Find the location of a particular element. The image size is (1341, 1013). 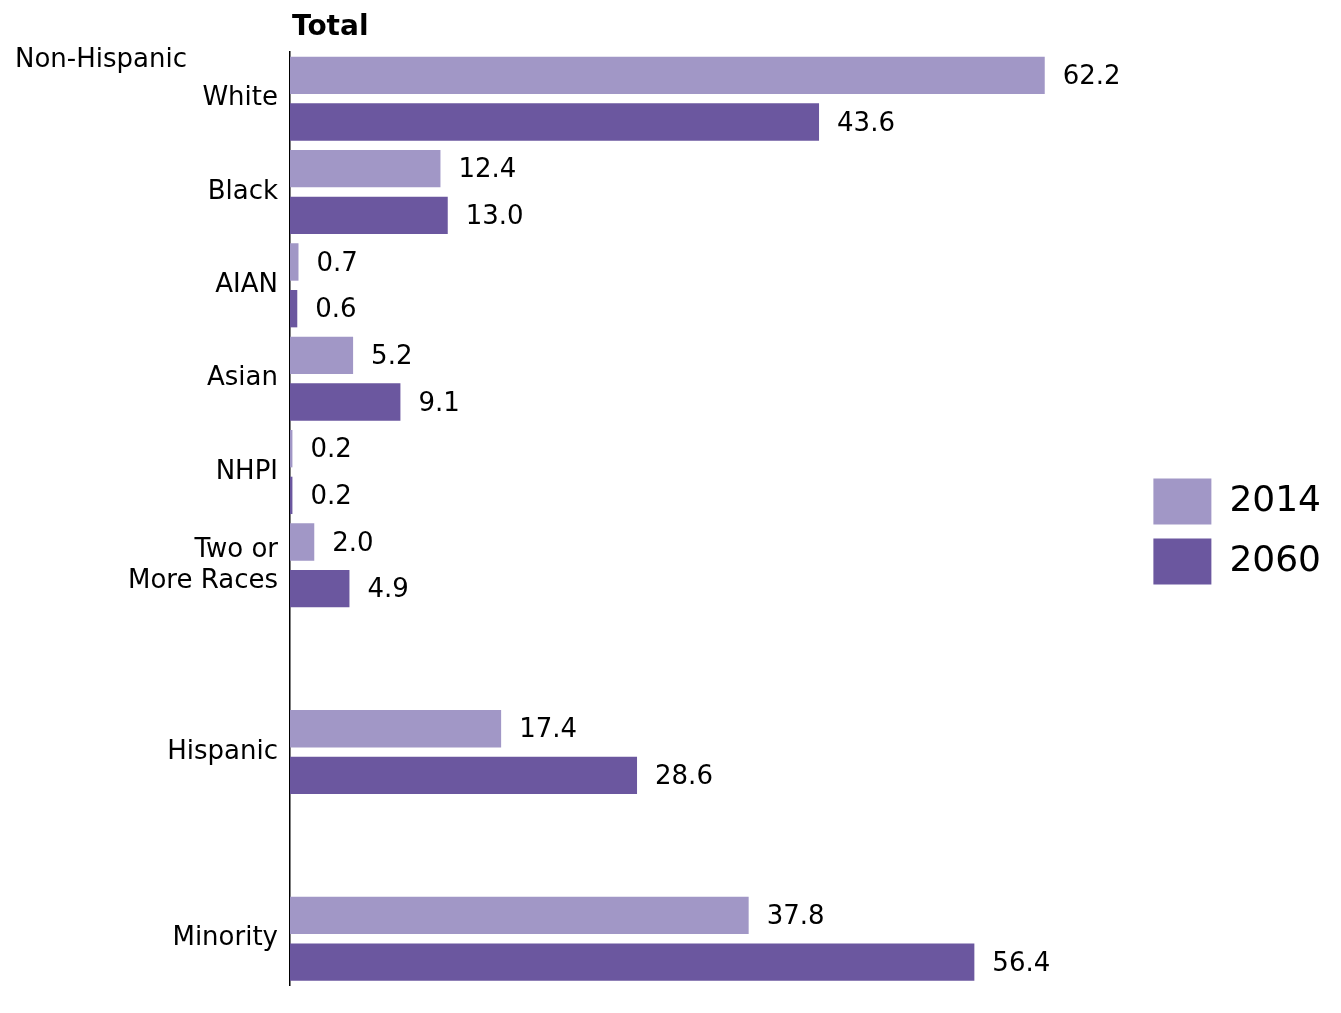

y-tick-label: Two or More Races is located at coordinates (203, 563).